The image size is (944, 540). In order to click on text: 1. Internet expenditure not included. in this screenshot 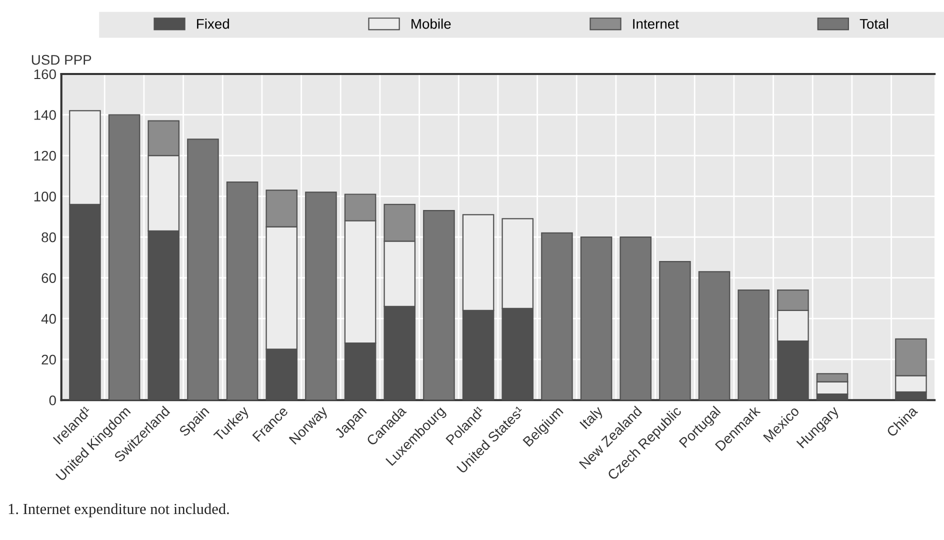, I will do `click(118, 510)`.